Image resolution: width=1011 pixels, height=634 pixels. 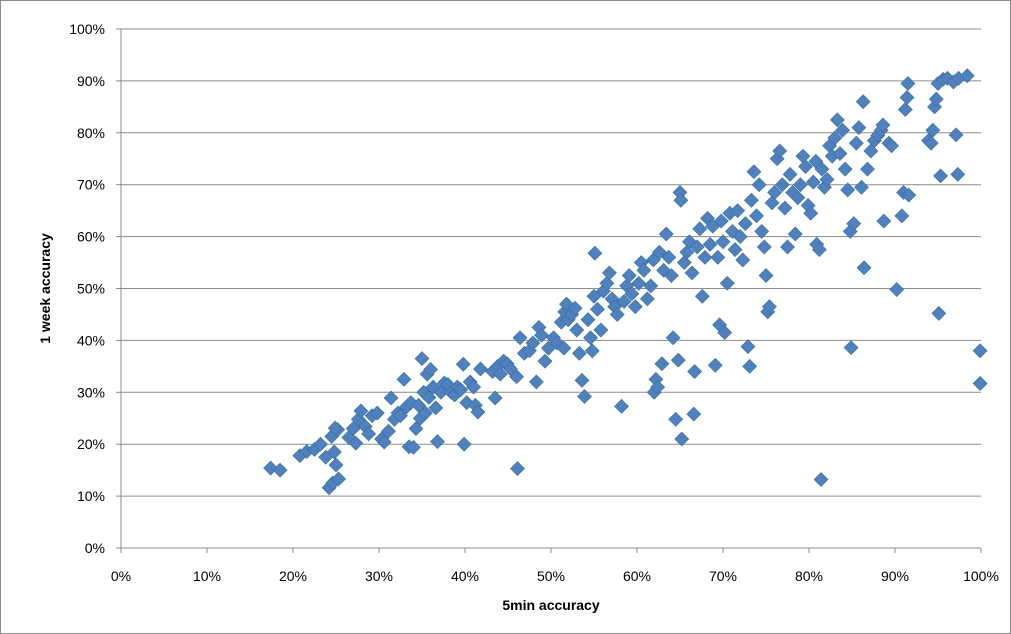 I want to click on x-tick-label: 30%, so click(x=379, y=576).